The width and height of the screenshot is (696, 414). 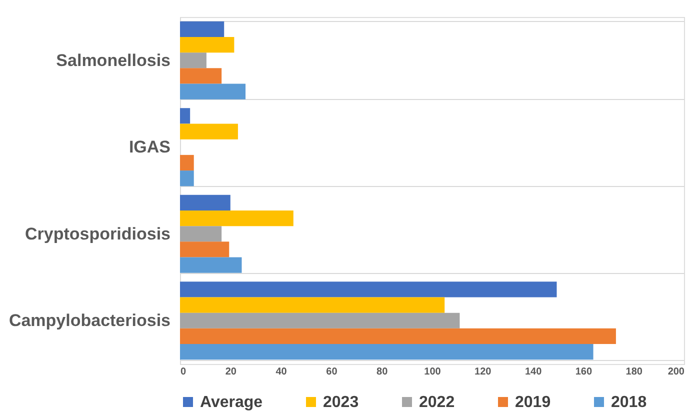 I want to click on legend-label: 2023, so click(x=341, y=402).